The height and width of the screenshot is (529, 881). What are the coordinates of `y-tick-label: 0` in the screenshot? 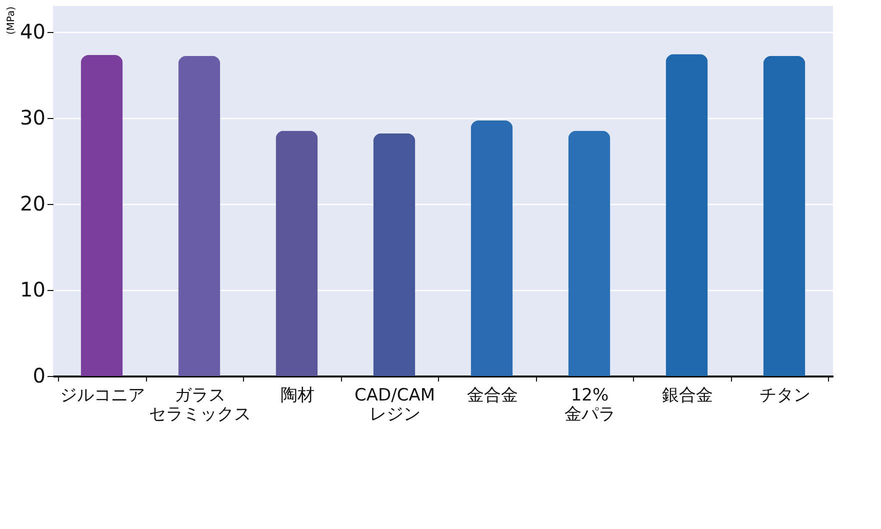 It's located at (39, 376).